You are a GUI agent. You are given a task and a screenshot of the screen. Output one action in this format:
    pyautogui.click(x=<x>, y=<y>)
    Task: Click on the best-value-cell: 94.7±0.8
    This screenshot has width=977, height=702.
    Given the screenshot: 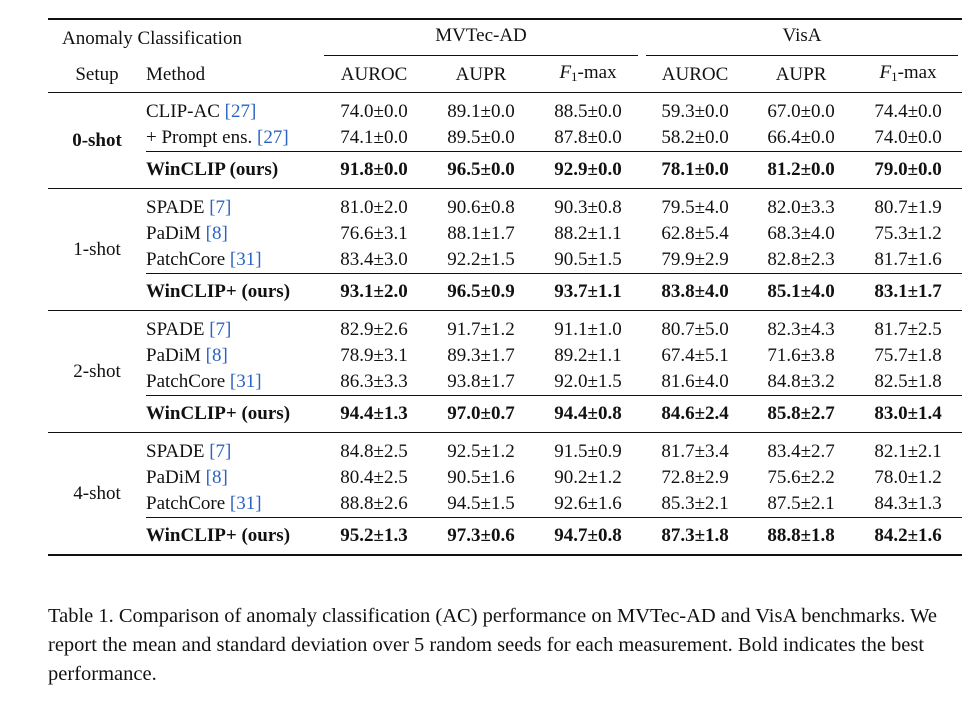 What is the action you would take?
    pyautogui.click(x=588, y=536)
    